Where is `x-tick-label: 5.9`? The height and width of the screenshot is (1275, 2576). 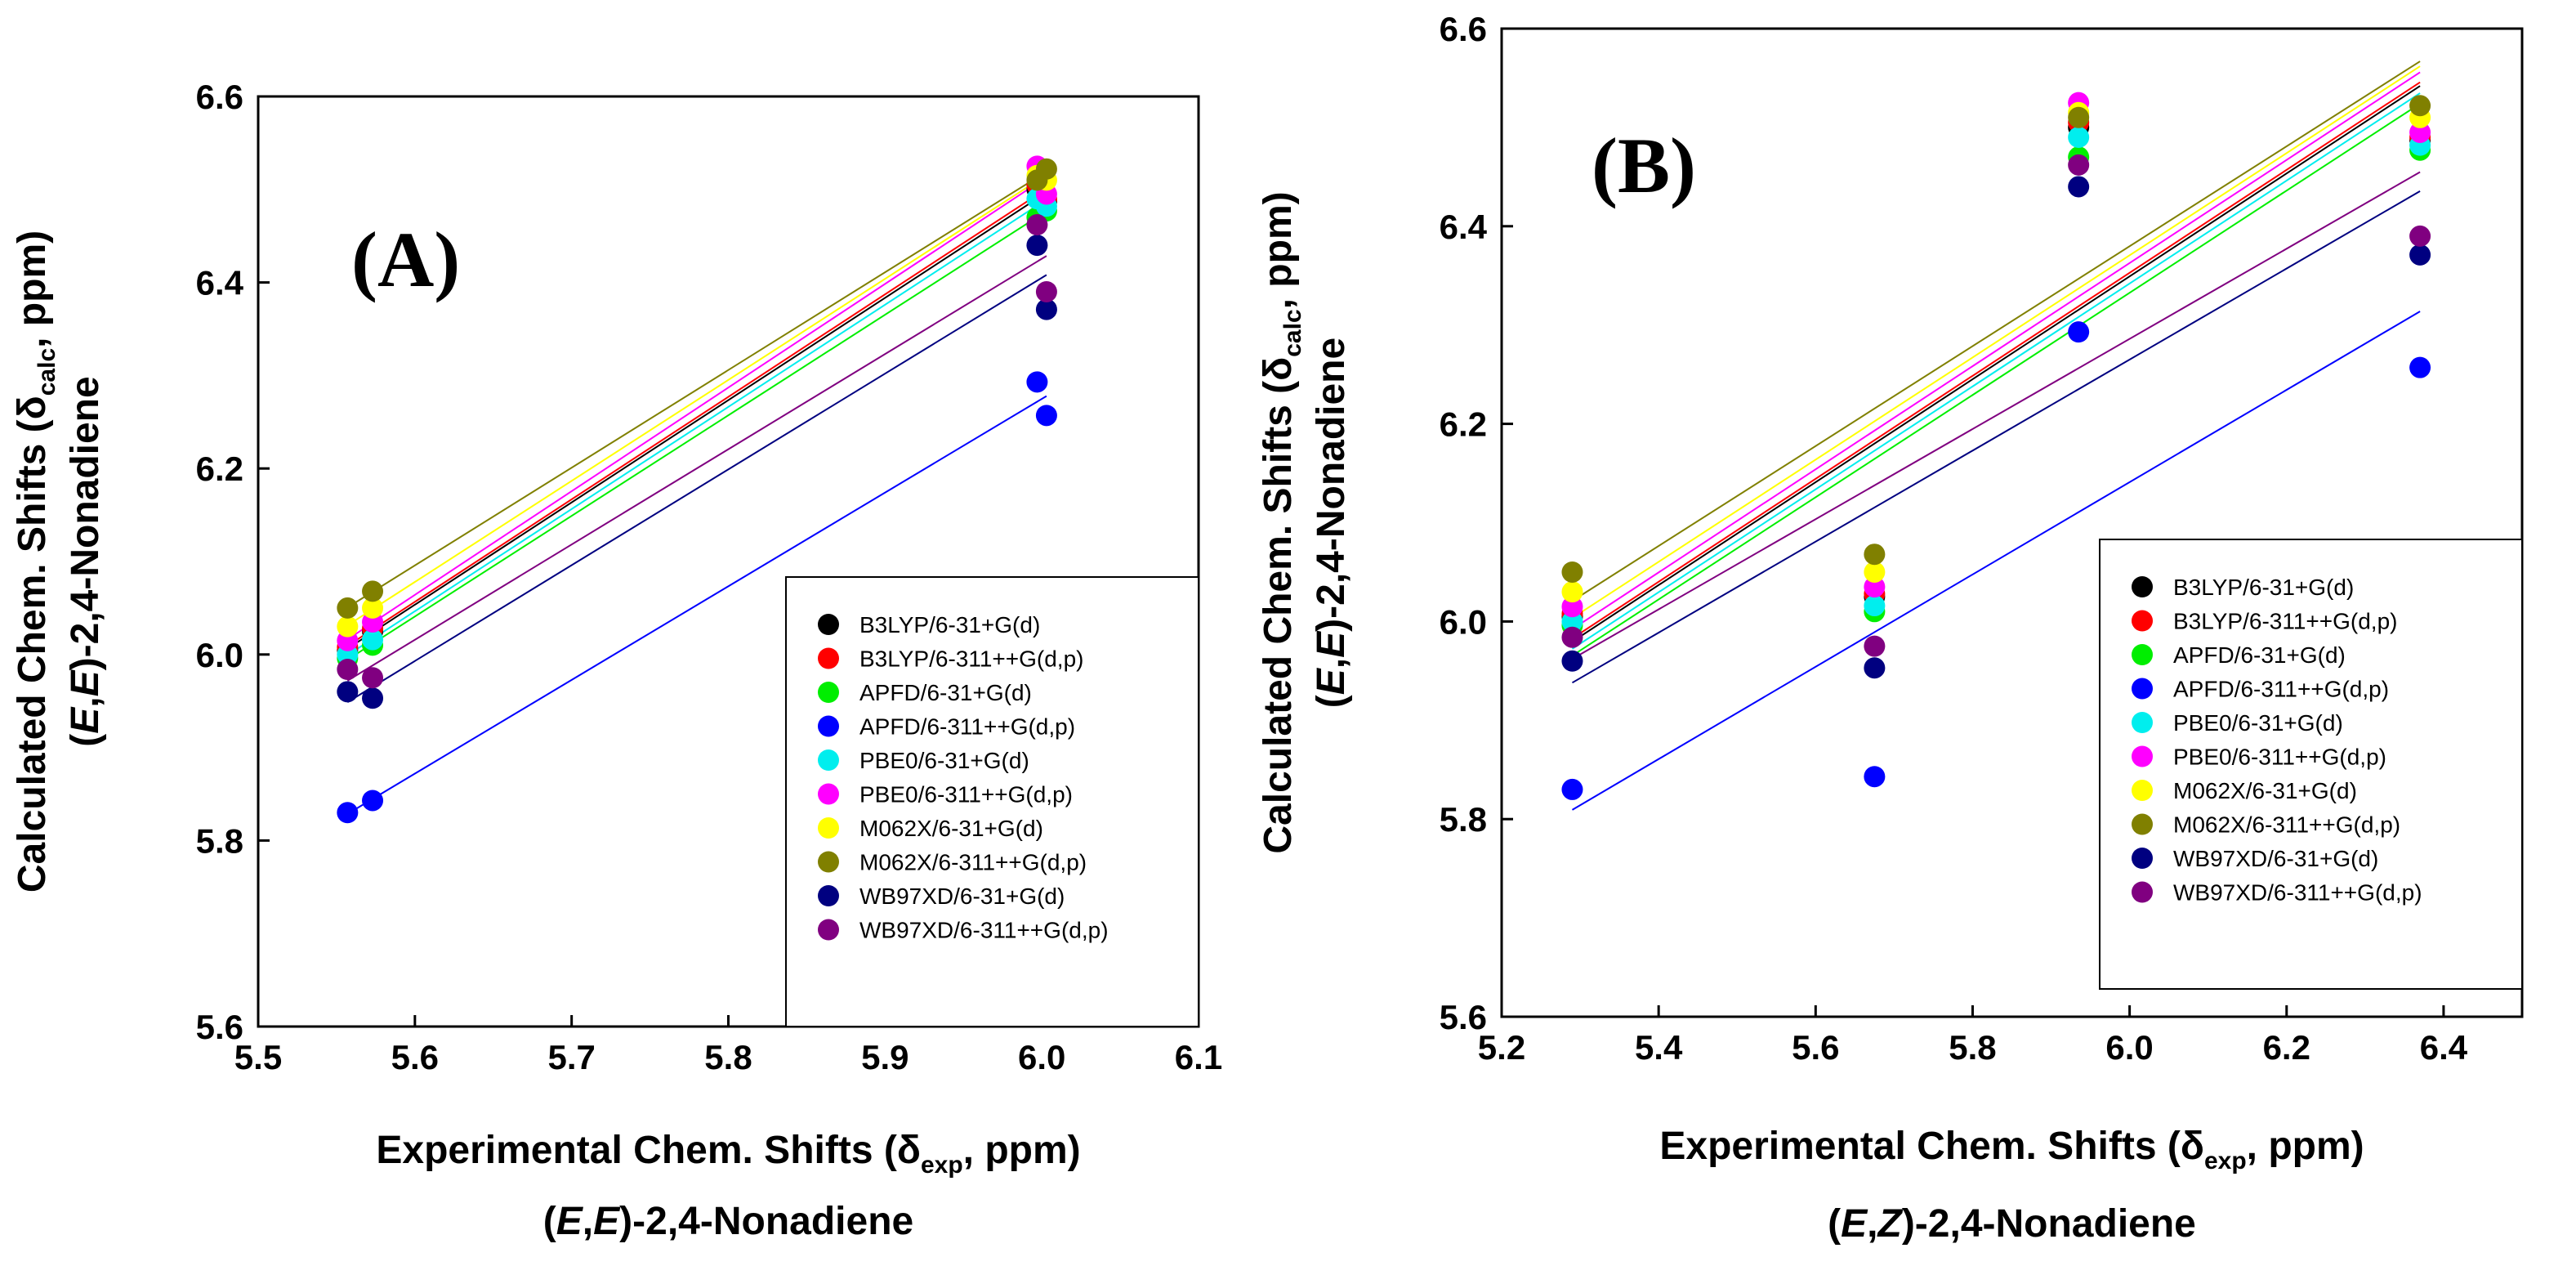 x-tick-label: 5.9 is located at coordinates (885, 1057).